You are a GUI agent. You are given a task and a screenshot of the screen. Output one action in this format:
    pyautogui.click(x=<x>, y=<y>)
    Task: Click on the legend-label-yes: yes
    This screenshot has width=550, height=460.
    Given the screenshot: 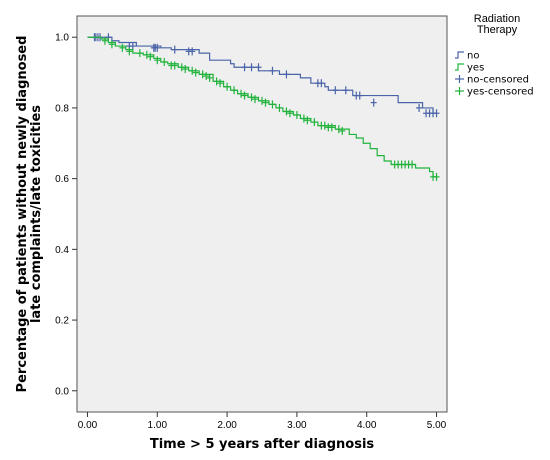 What is the action you would take?
    pyautogui.click(x=475, y=68)
    